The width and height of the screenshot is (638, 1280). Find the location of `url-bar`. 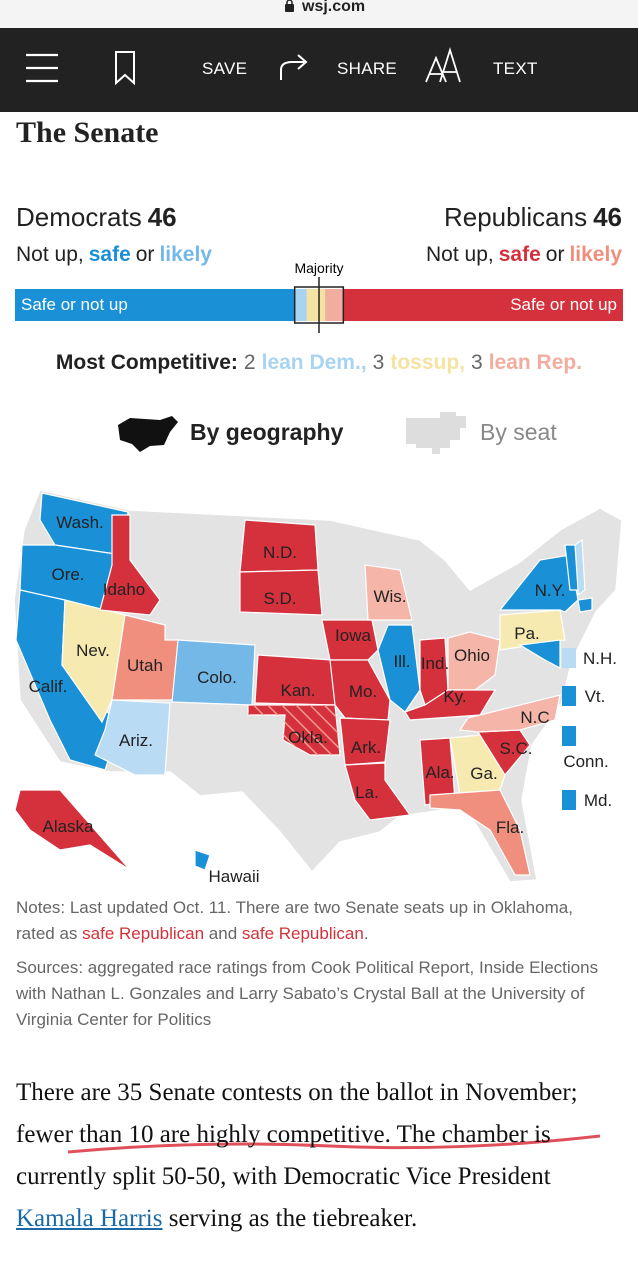

url-bar is located at coordinates (319, 14).